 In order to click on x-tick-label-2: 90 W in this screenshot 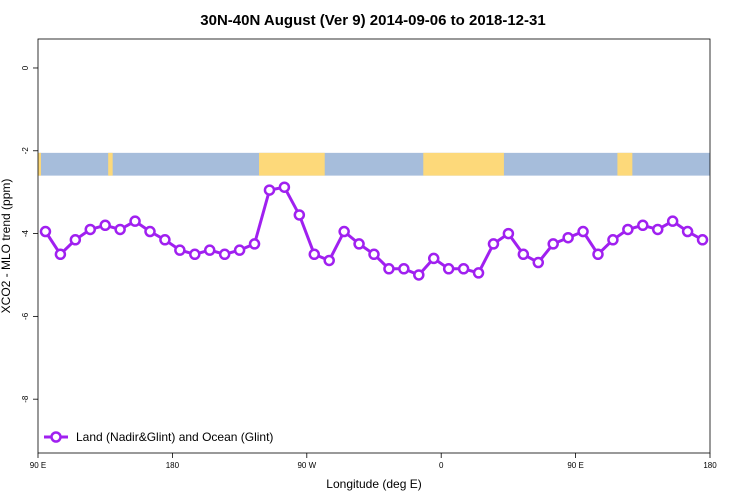, I will do `click(306, 465)`.